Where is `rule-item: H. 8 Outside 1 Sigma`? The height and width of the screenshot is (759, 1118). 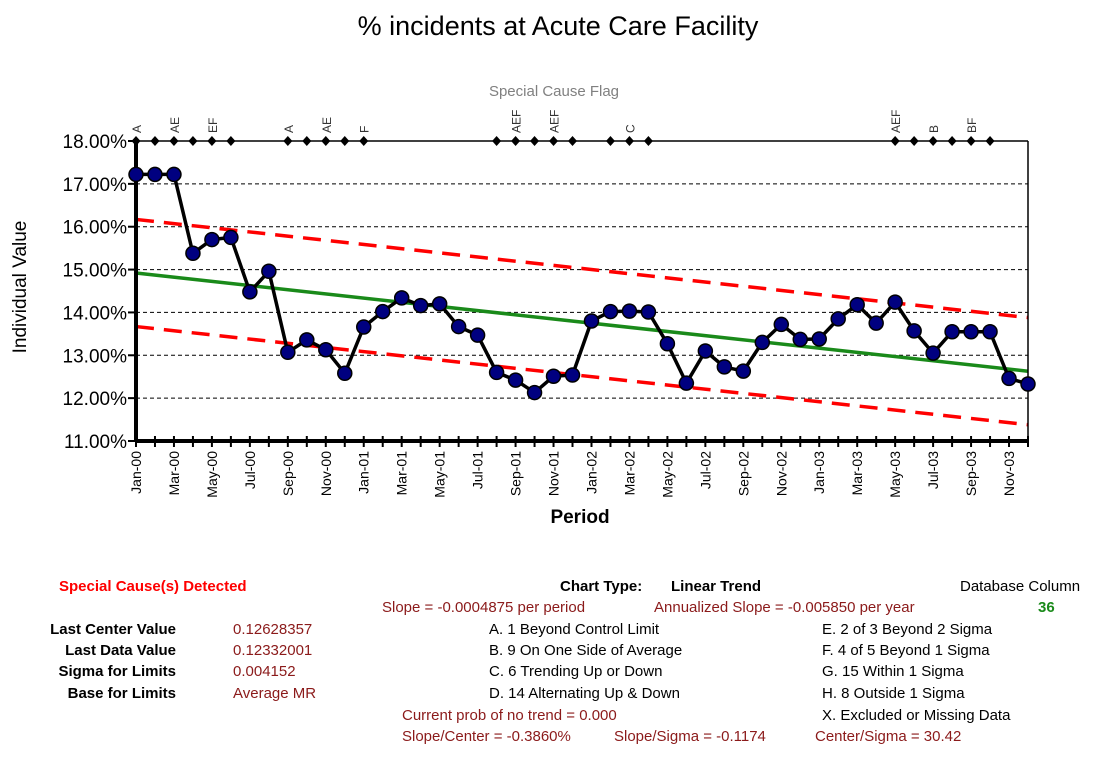
rule-item: H. 8 Outside 1 Sigma is located at coordinates (893, 693).